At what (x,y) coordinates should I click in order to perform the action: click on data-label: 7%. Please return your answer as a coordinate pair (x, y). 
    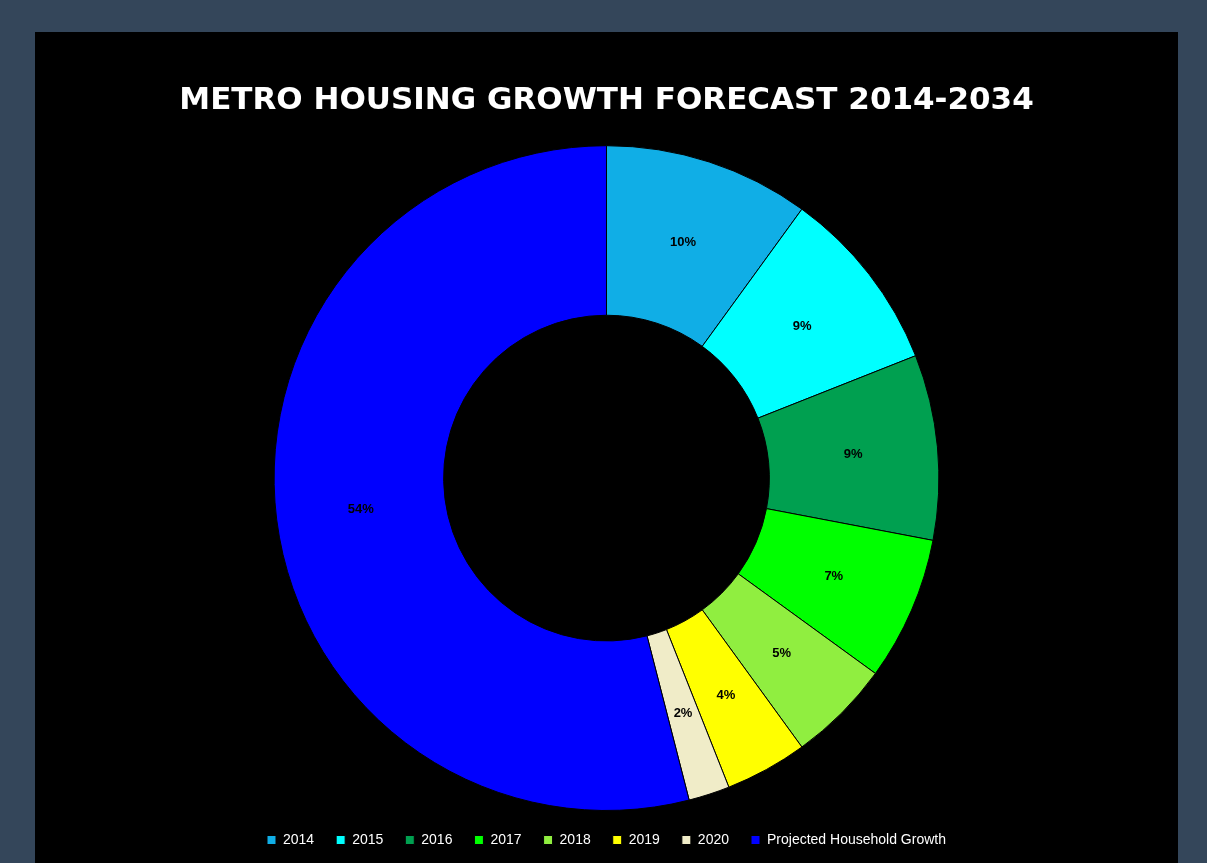
    Looking at the image, I should click on (834, 576).